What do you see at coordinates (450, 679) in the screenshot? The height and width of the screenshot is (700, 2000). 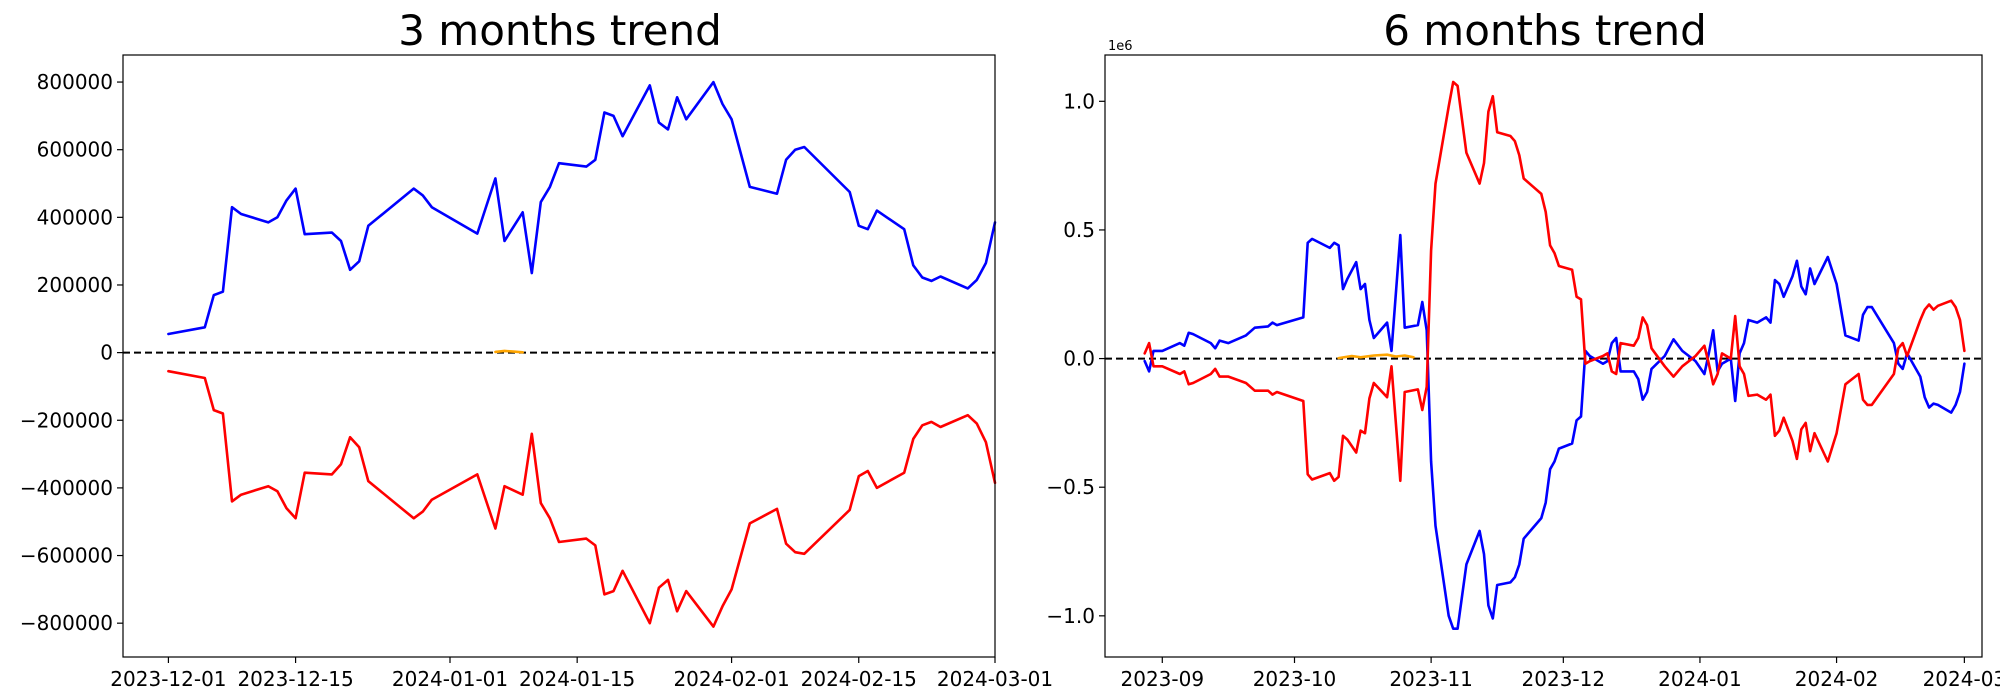 I see `chart-left-x-tick-label: 2024-01-01` at bounding box center [450, 679].